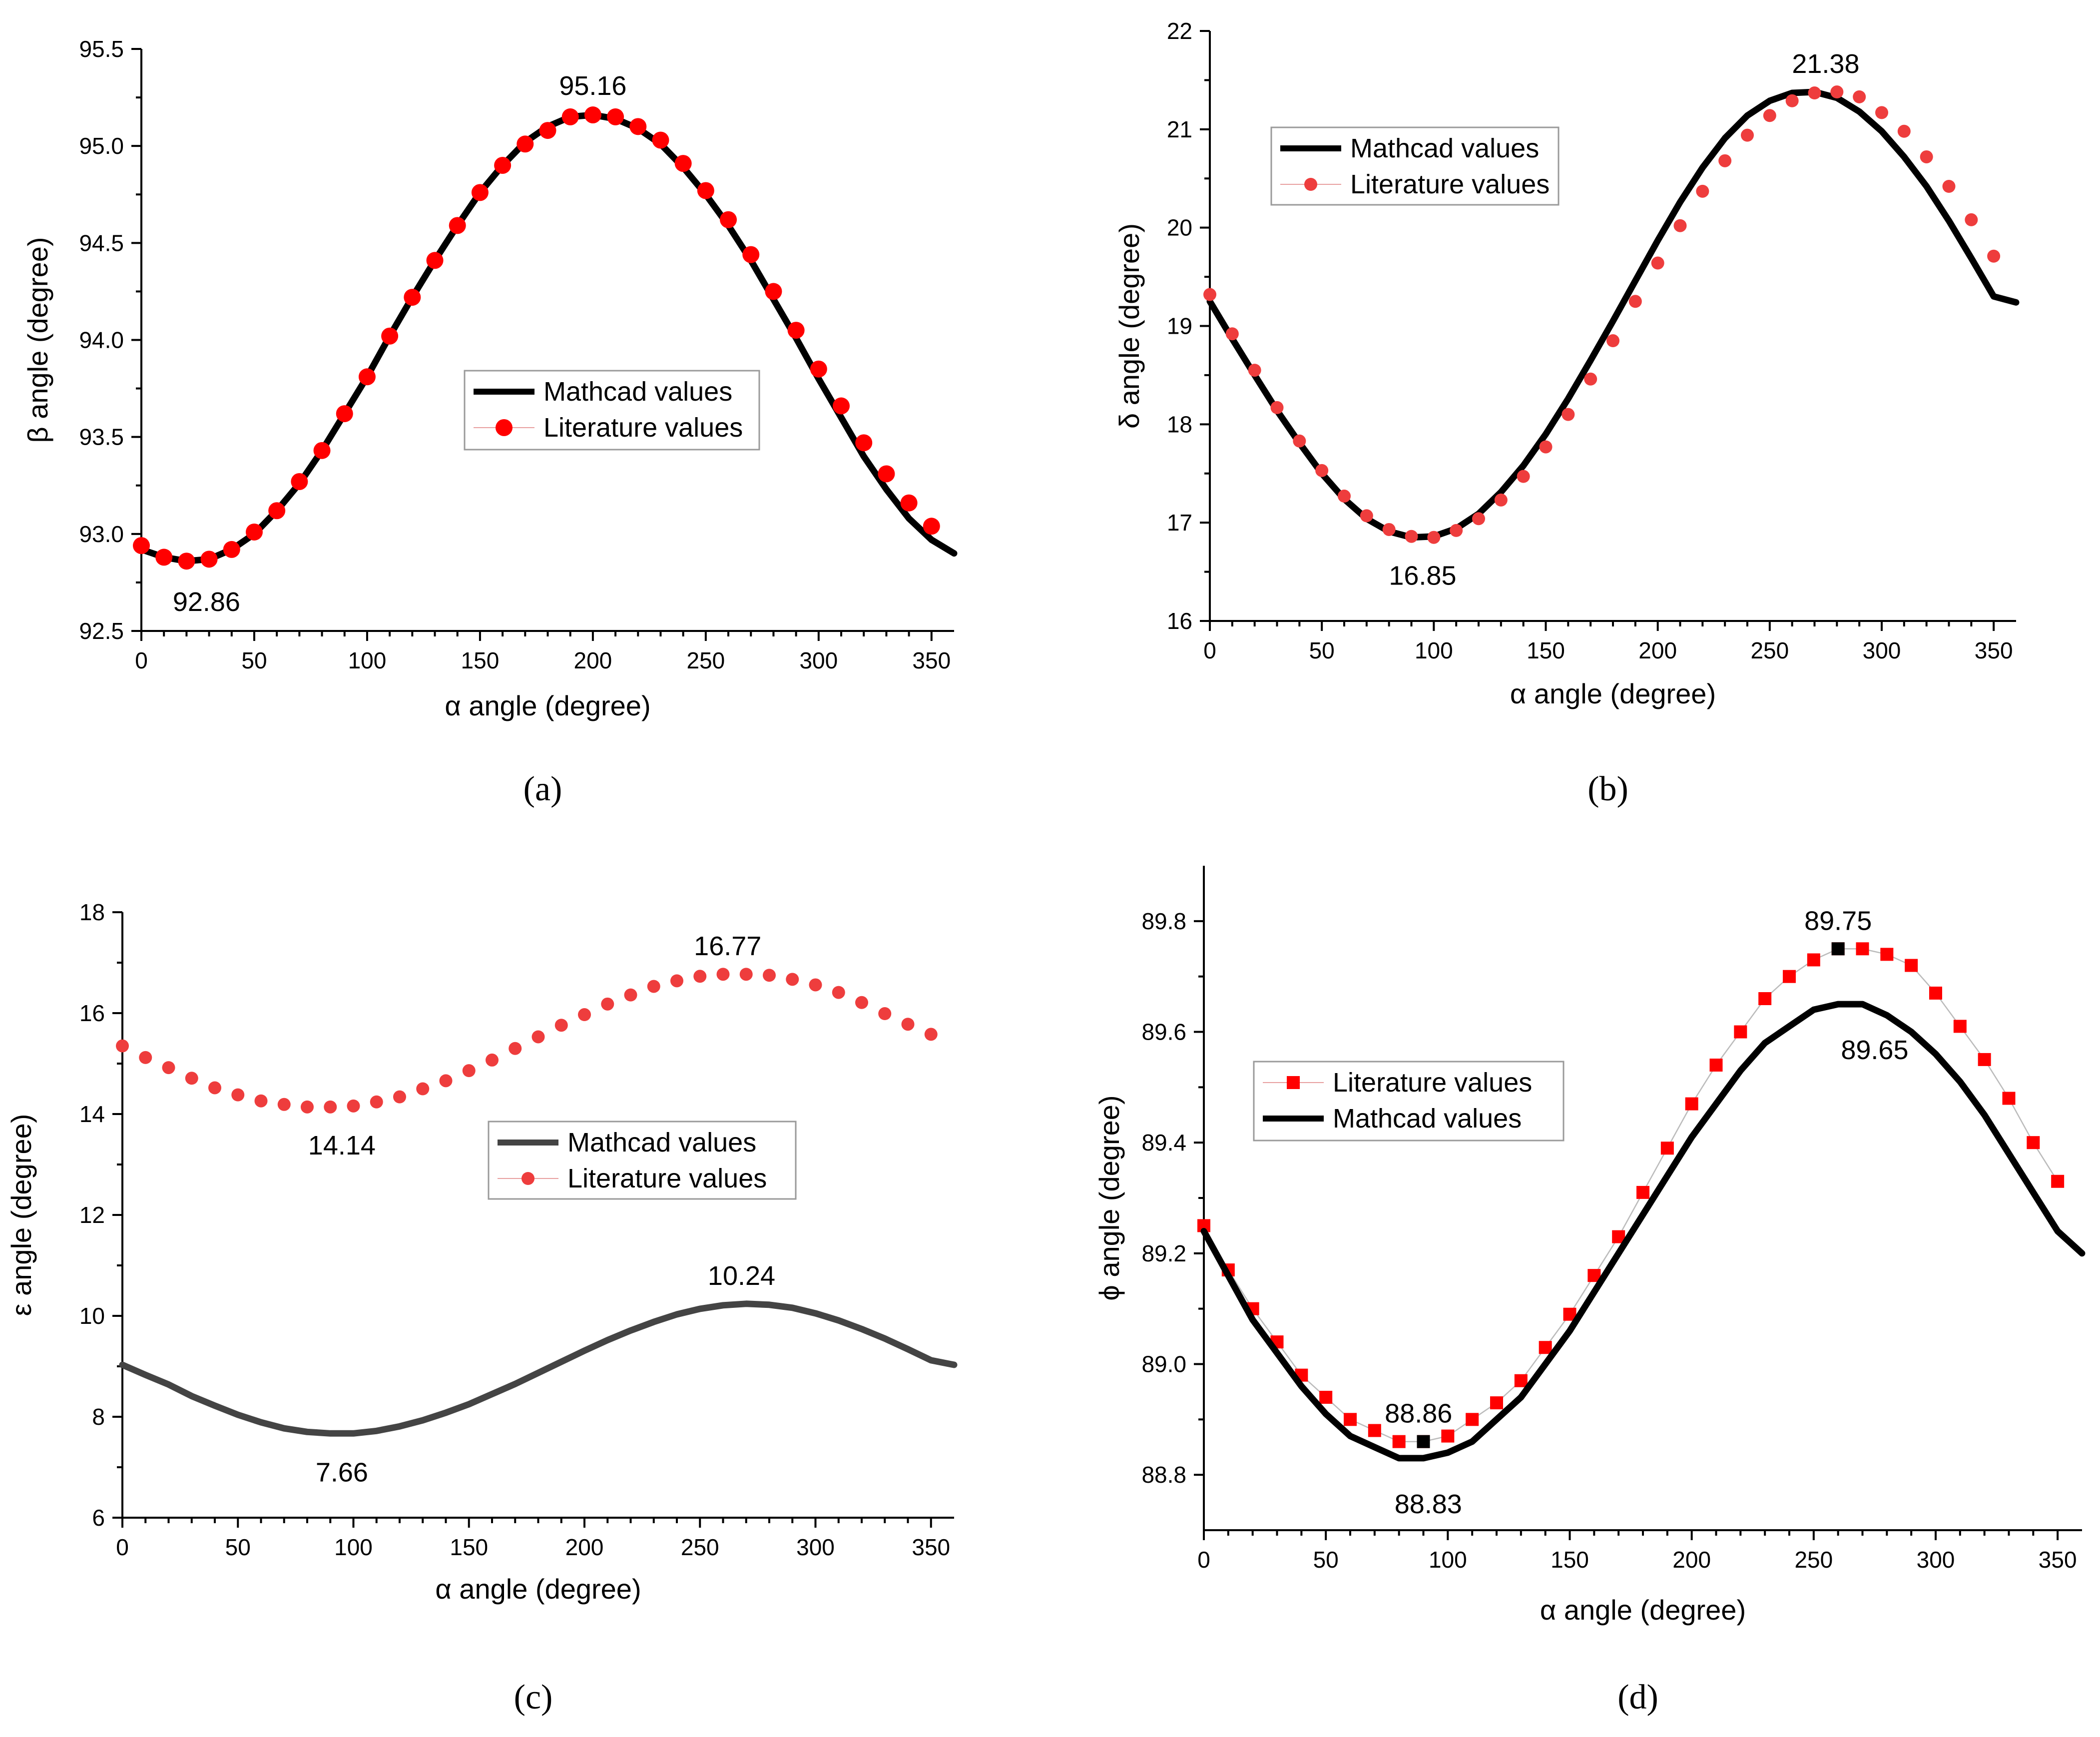 The image size is (2100, 1737). Describe the element at coordinates (543, 789) in the screenshot. I see `panel-label: (a)` at that location.